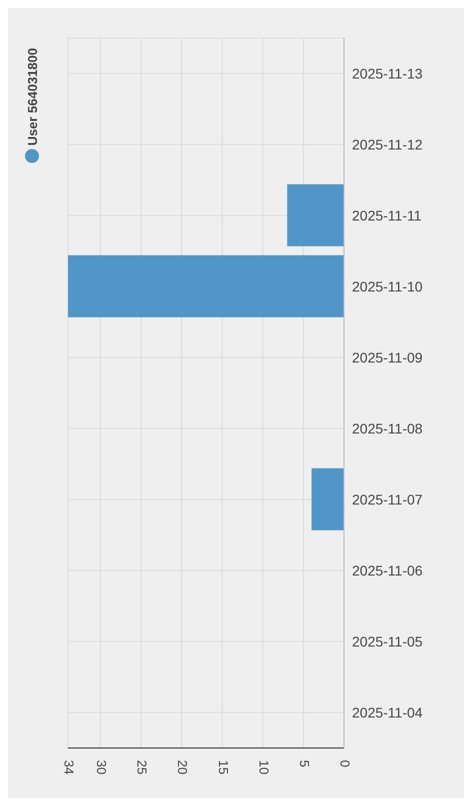 This screenshot has height=806, width=472. Describe the element at coordinates (304, 764) in the screenshot. I see `x-tick-label: 5` at that location.